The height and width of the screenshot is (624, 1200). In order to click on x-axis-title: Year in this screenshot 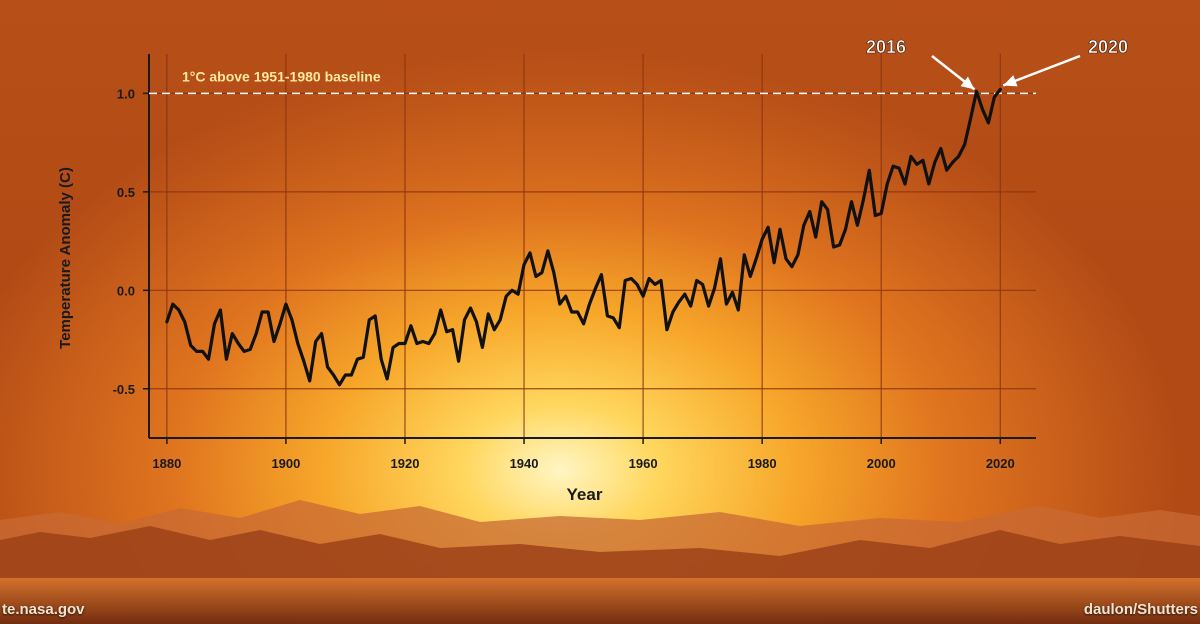, I will do `click(585, 494)`.